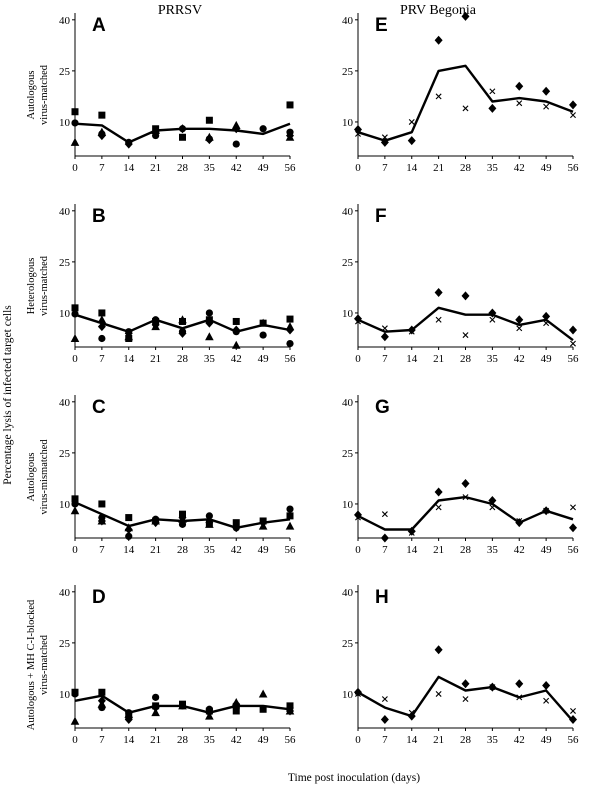 This screenshot has width=600, height=792. Describe the element at coordinates (44, 94) in the screenshot. I see `row-label-1-line2: virus-matched` at that location.